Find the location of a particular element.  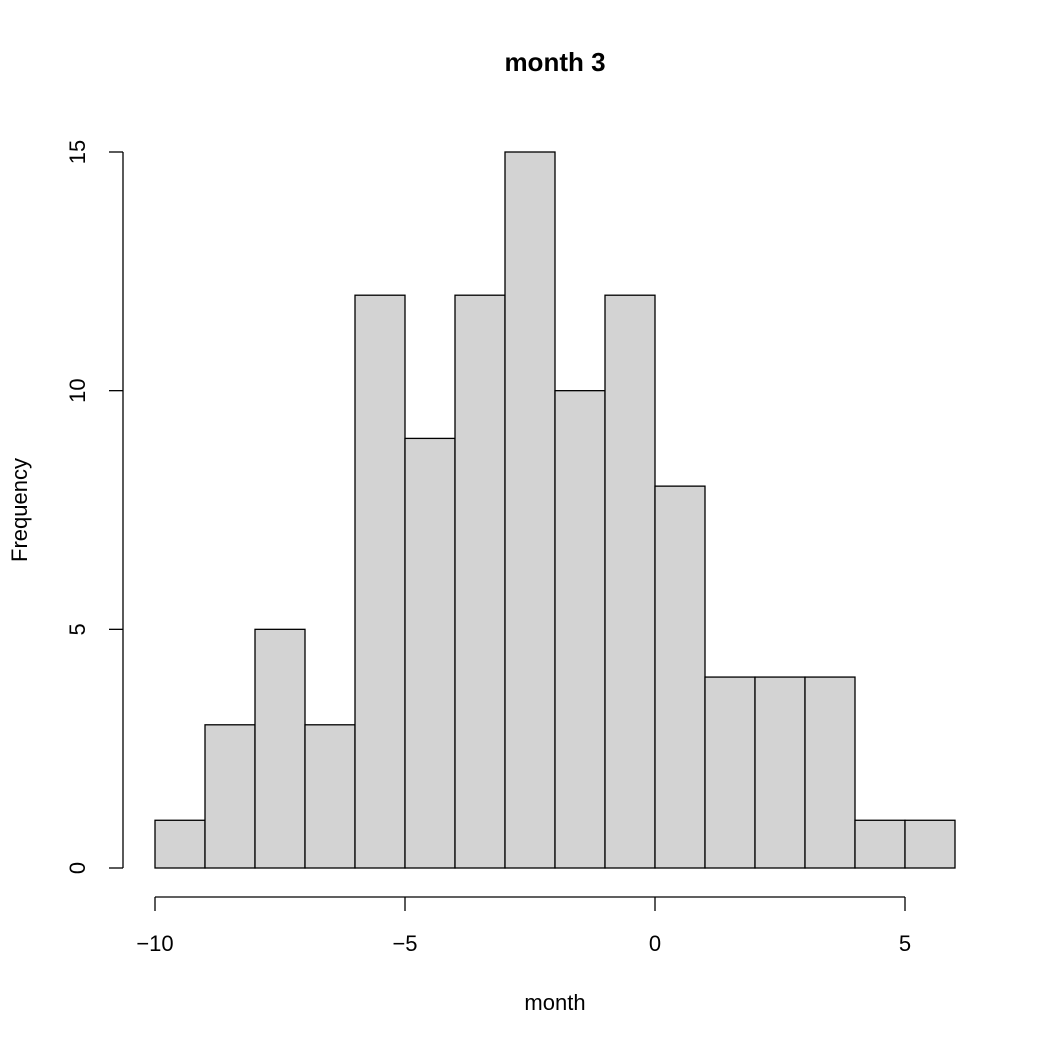

x-tick-label: −5 is located at coordinates (404, 943).